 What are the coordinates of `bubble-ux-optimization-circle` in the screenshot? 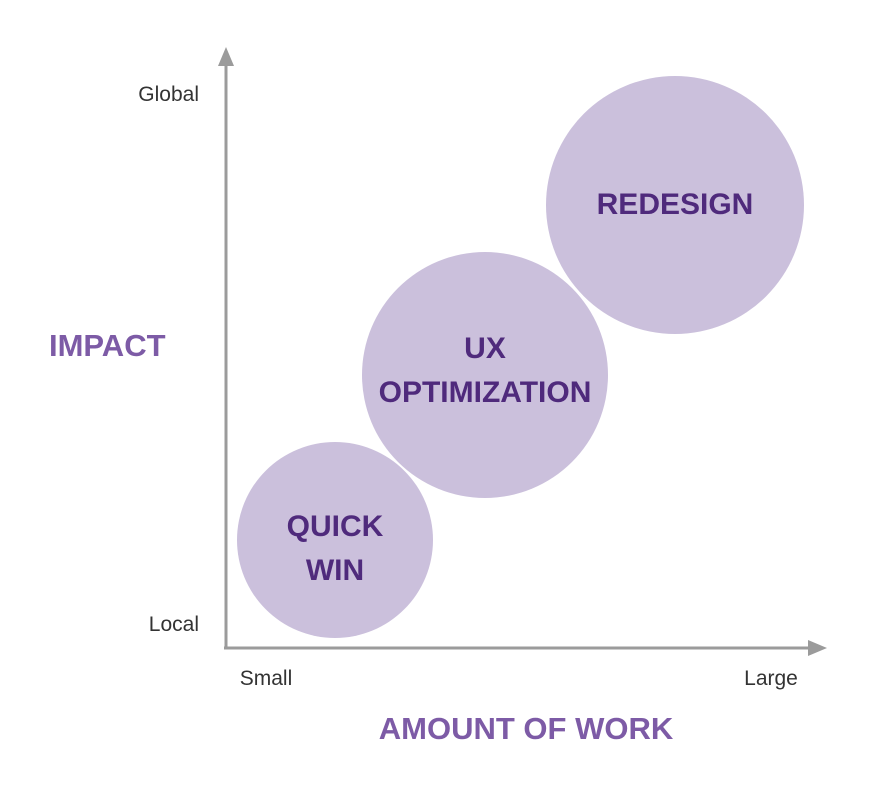 It's located at (485, 375).